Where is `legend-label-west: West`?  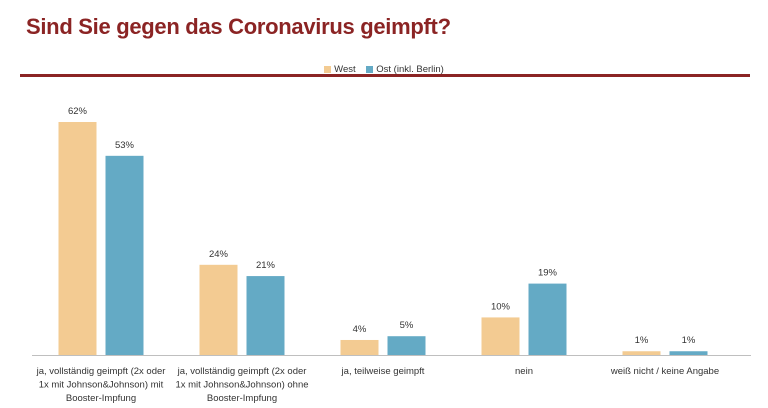 legend-label-west: West is located at coordinates (345, 69).